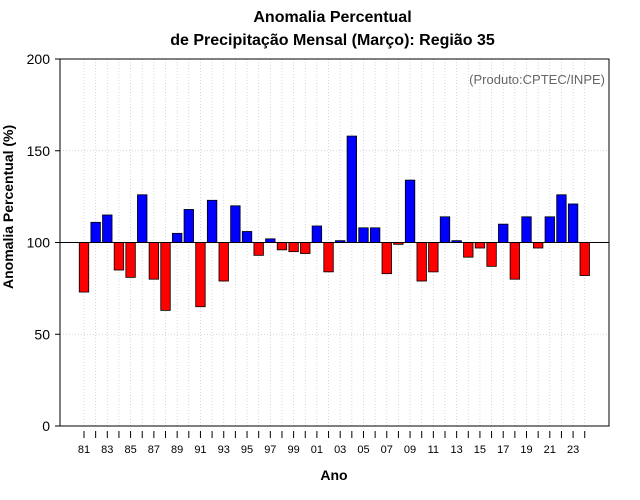 Image resolution: width=640 pixels, height=500 pixels. Describe the element at coordinates (503, 450) in the screenshot. I see `x-tick-label: 17` at that location.